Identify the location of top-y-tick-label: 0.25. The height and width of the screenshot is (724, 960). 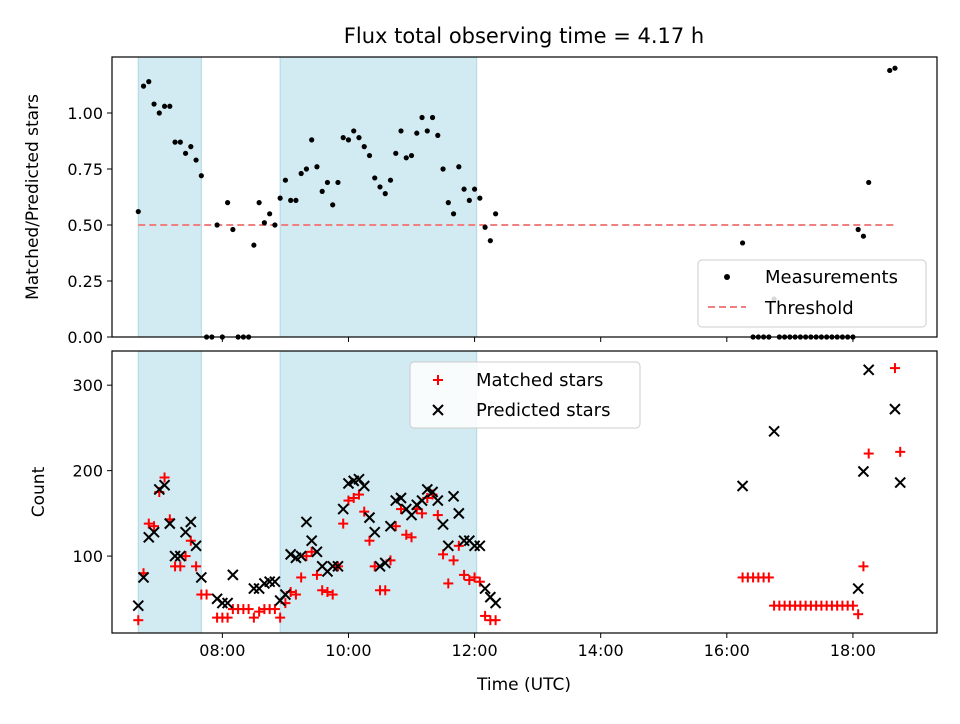
(85, 281).